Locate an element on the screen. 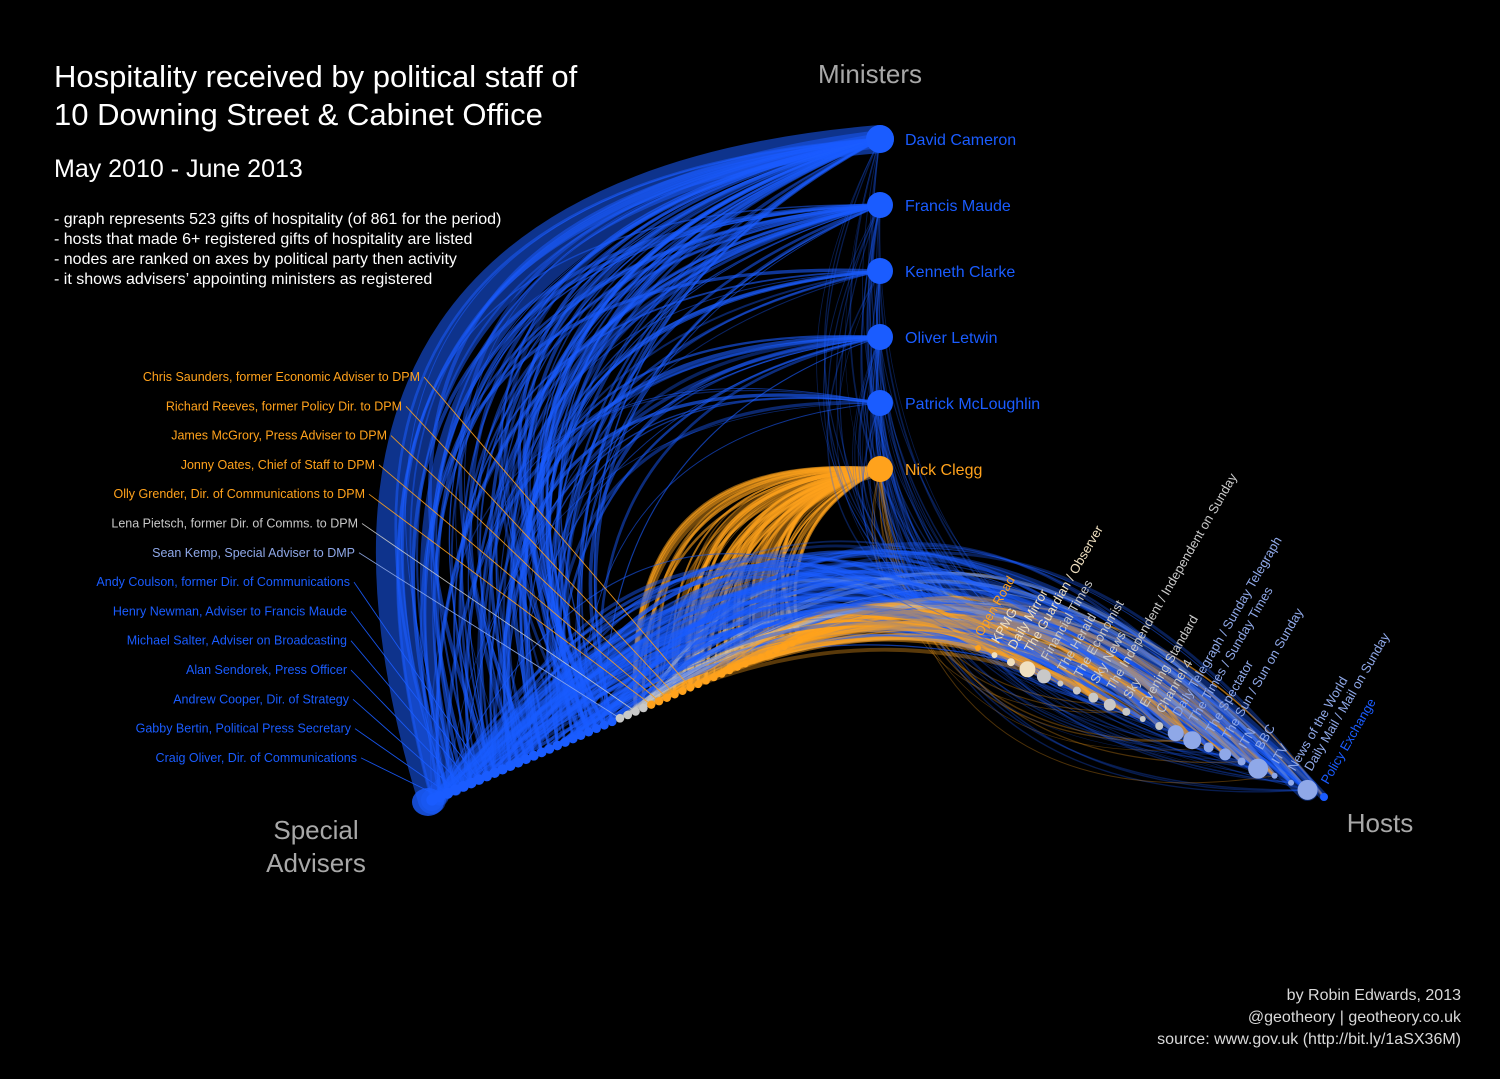  minister-label: Kenneth Clarke is located at coordinates (960, 272).